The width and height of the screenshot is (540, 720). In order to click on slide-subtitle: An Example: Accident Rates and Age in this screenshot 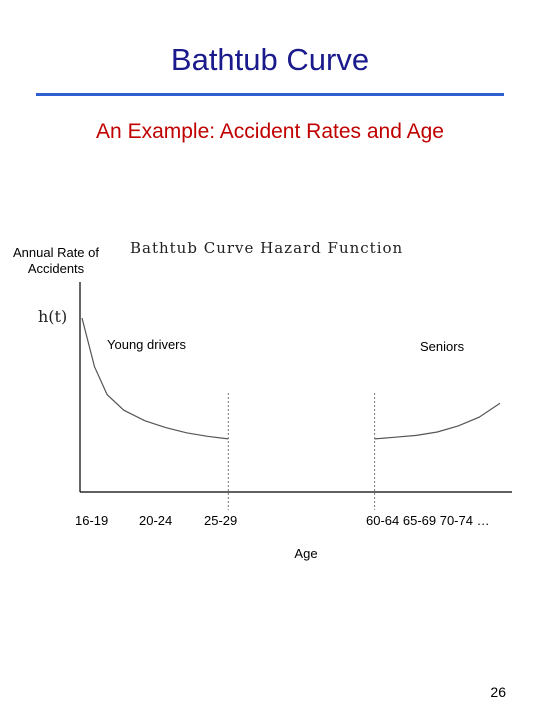, I will do `click(270, 131)`.